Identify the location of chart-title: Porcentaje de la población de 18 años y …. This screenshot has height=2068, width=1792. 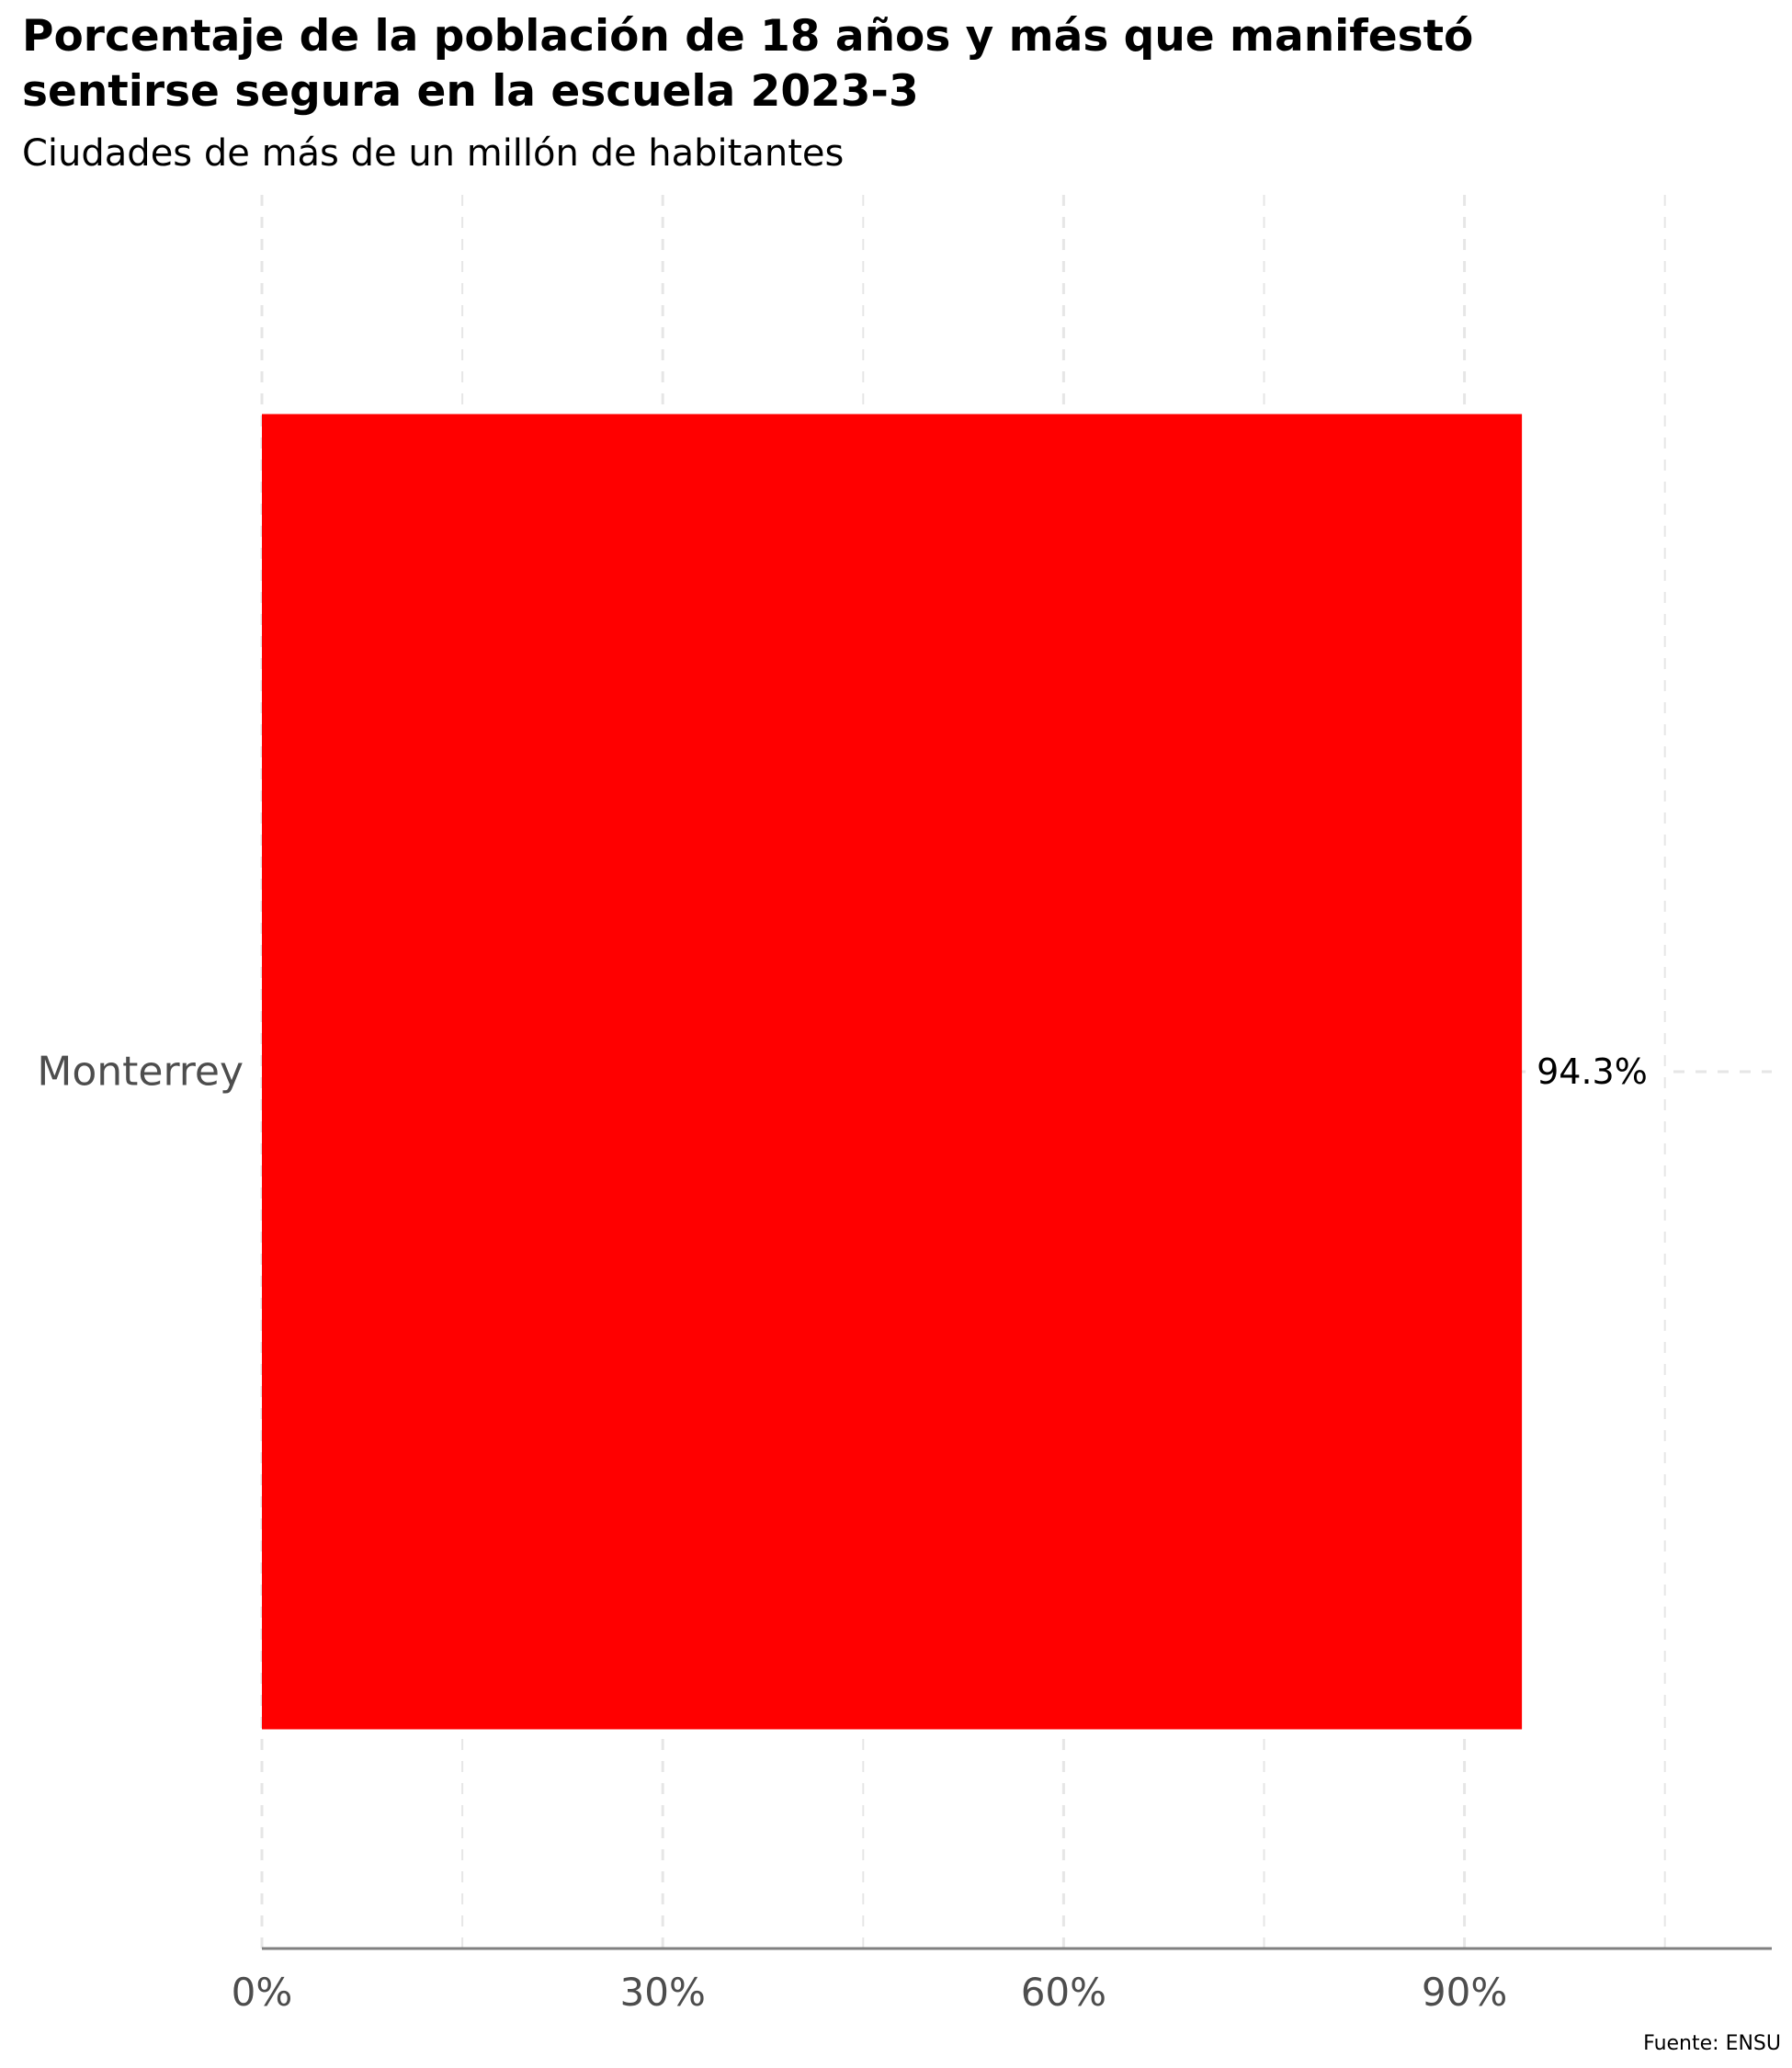
(748, 64).